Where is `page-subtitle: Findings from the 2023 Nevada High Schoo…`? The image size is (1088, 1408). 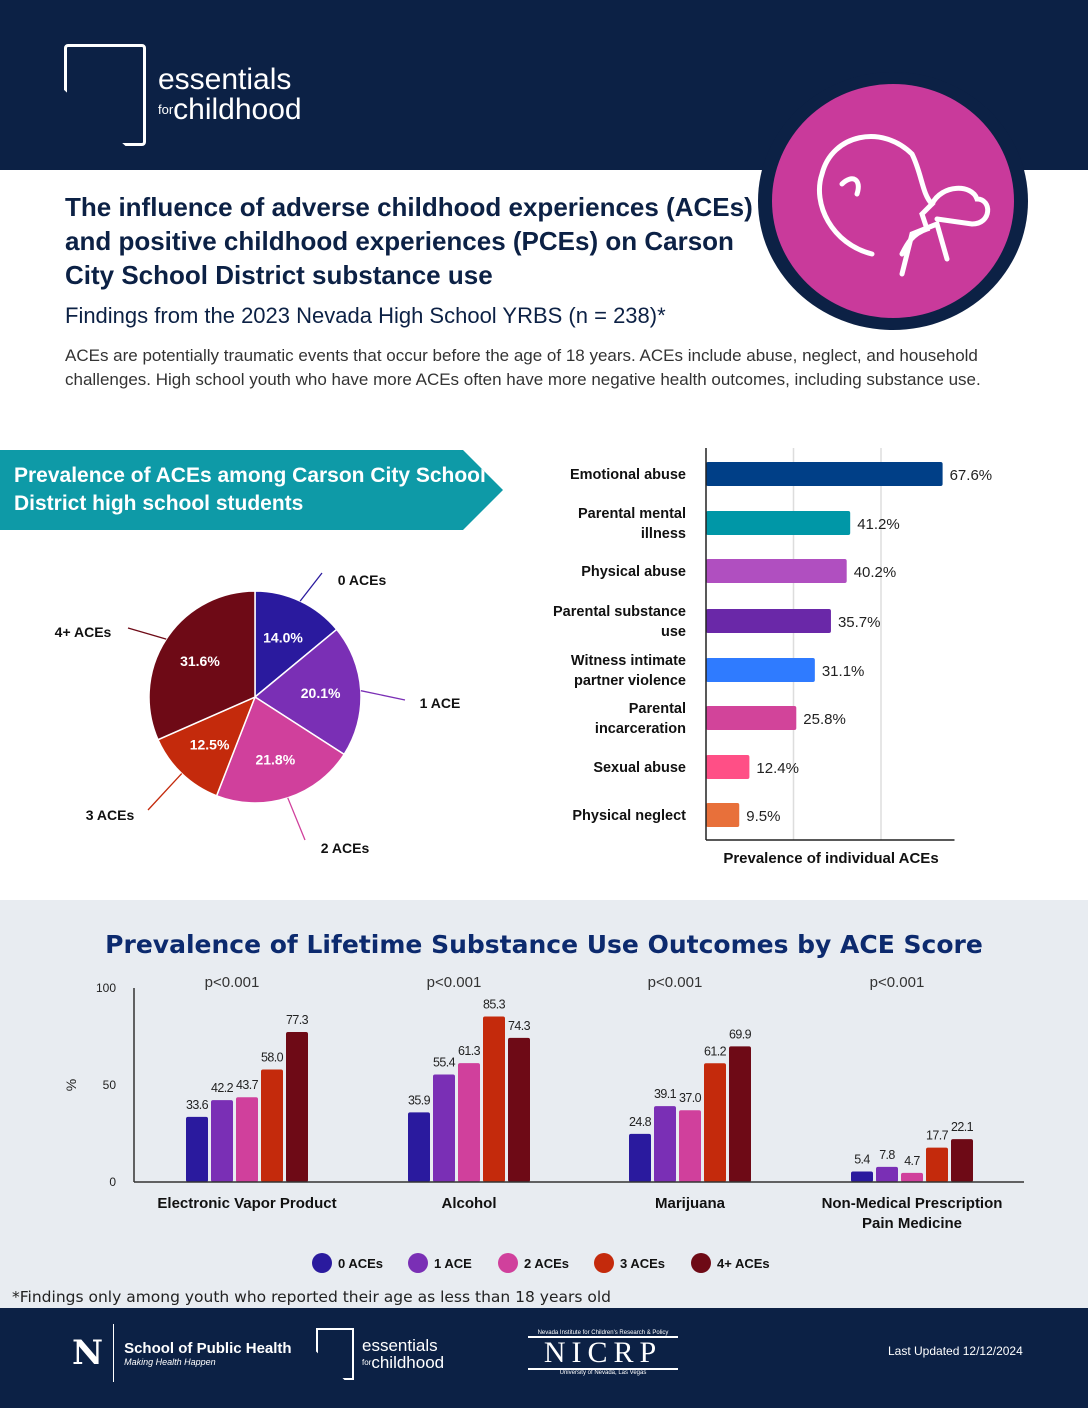
page-subtitle: Findings from the 2023 Nevada High Schoo… is located at coordinates (365, 315).